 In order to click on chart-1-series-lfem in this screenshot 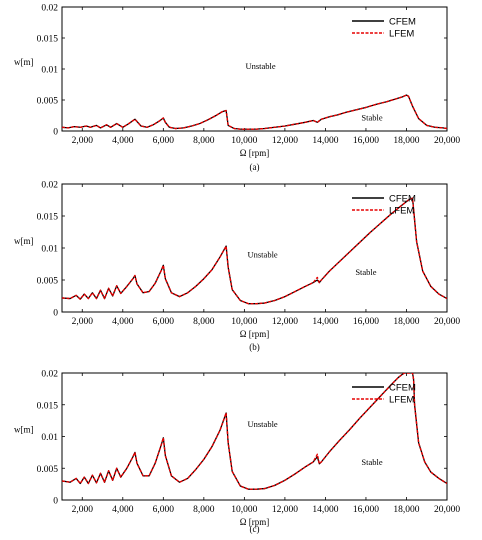, I will do `click(254, 112)`.